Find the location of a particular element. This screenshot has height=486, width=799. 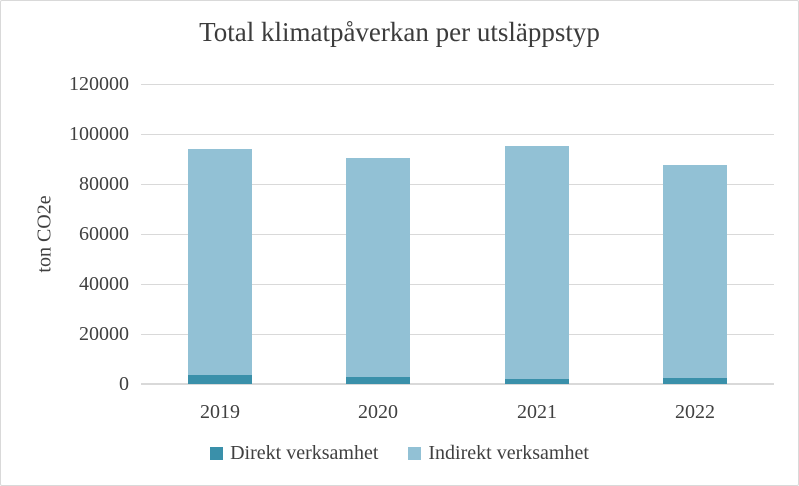

y-tick-label: 120000 is located at coordinates (99, 84).